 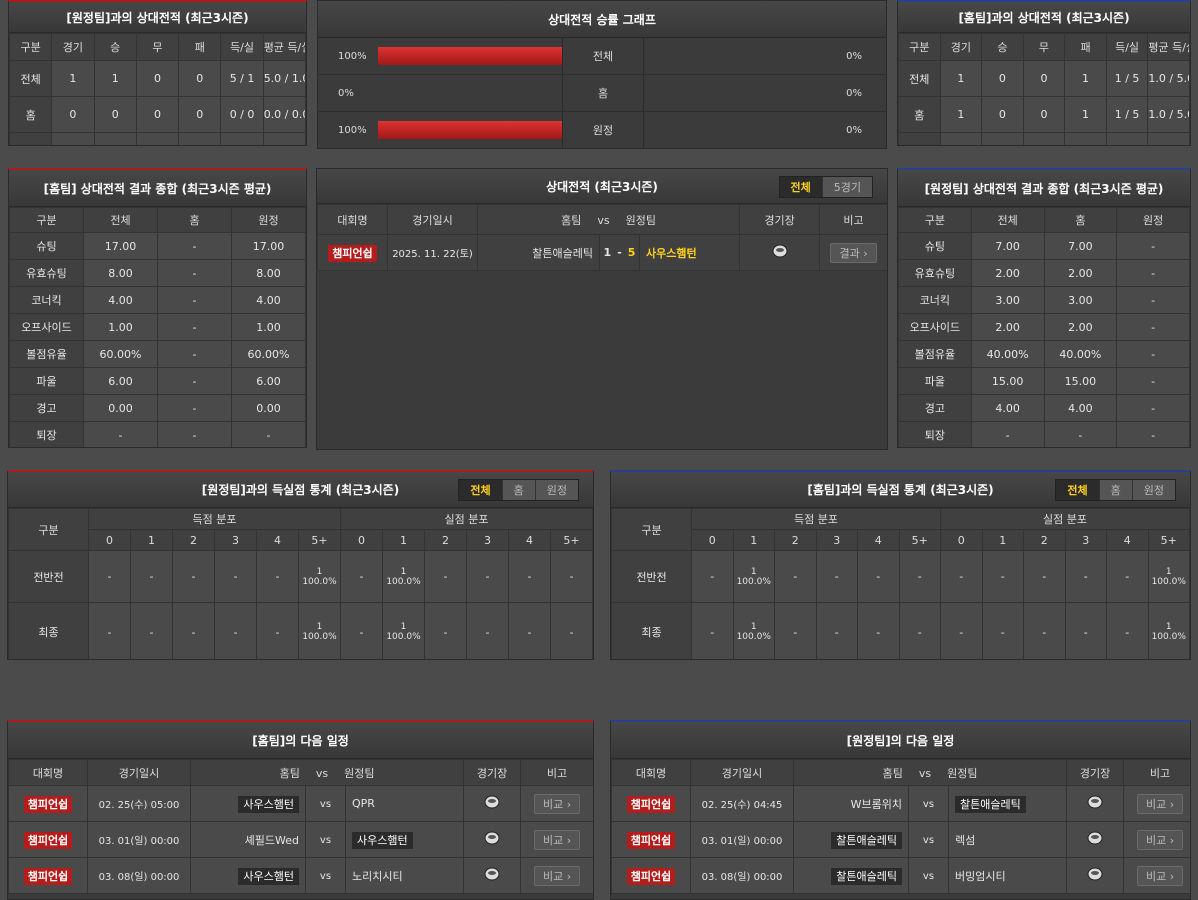 I want to click on title-text: [홈팀]과의 득실점 통계 (최근3시즌), so click(x=900, y=490).